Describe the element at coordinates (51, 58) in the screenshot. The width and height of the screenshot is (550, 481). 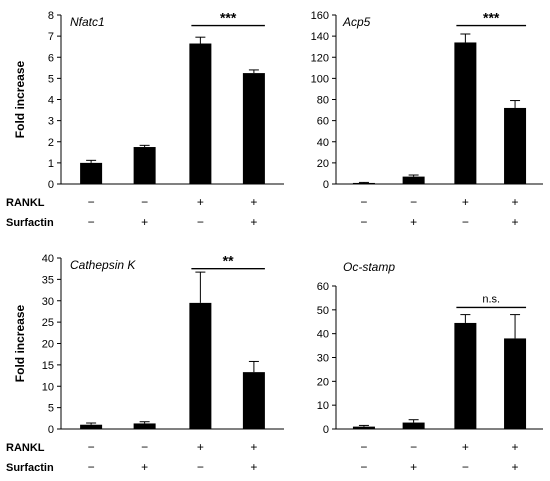
I see `y-tick-label: 6` at that location.